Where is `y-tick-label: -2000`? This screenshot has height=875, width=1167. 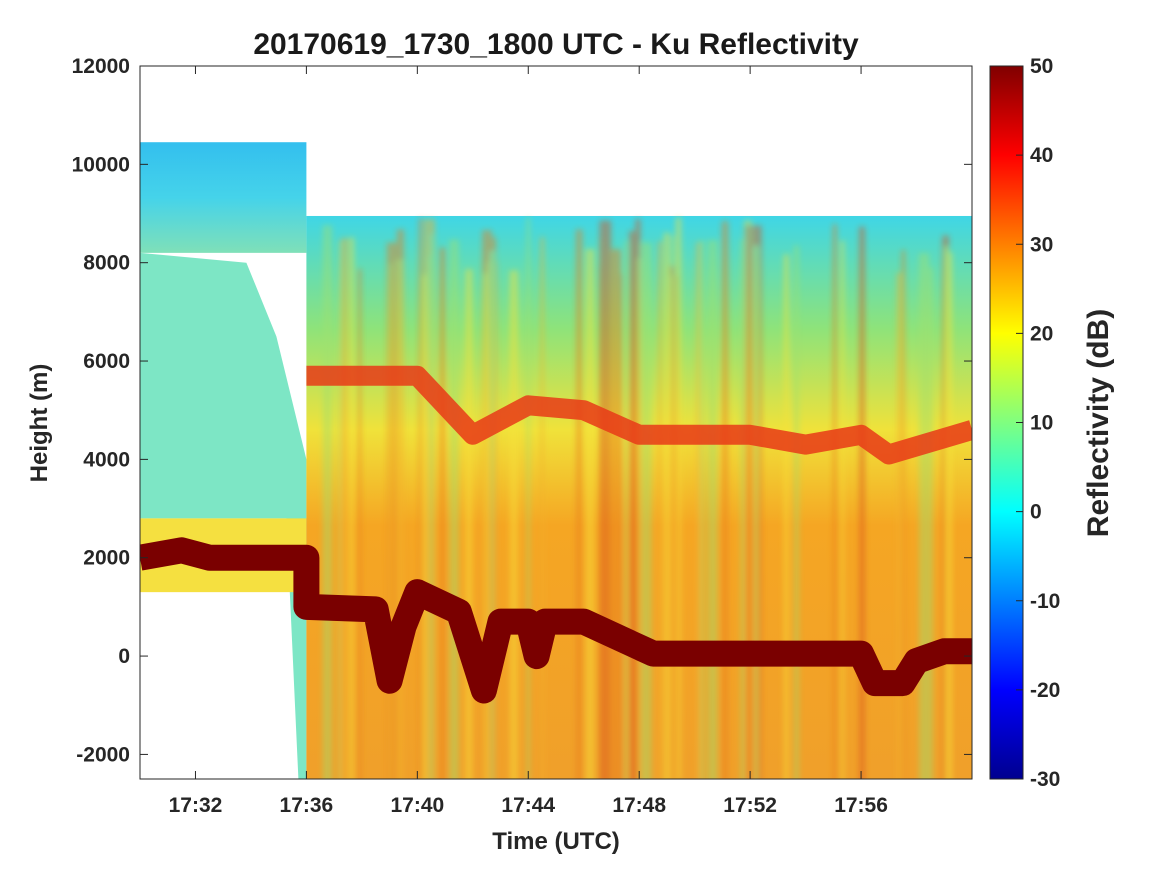
y-tick-label: -2000 is located at coordinates (103, 754).